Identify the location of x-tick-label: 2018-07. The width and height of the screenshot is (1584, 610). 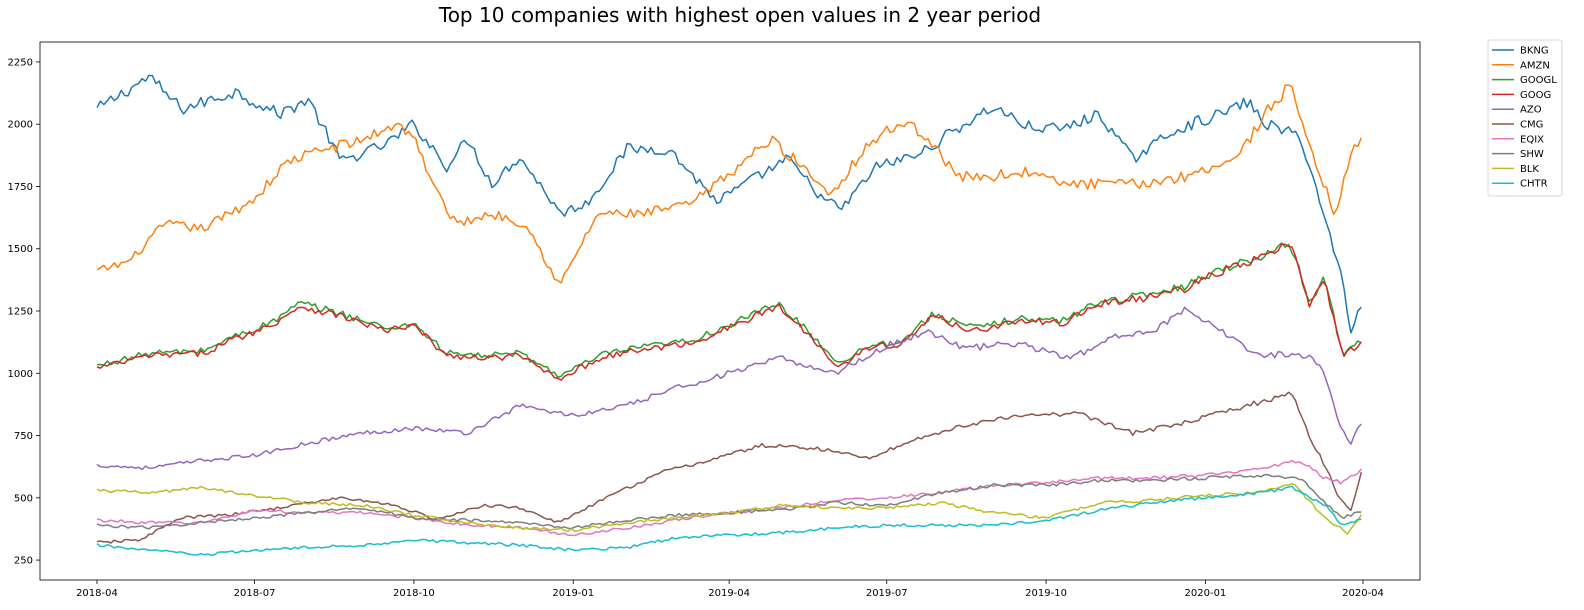
(255, 593).